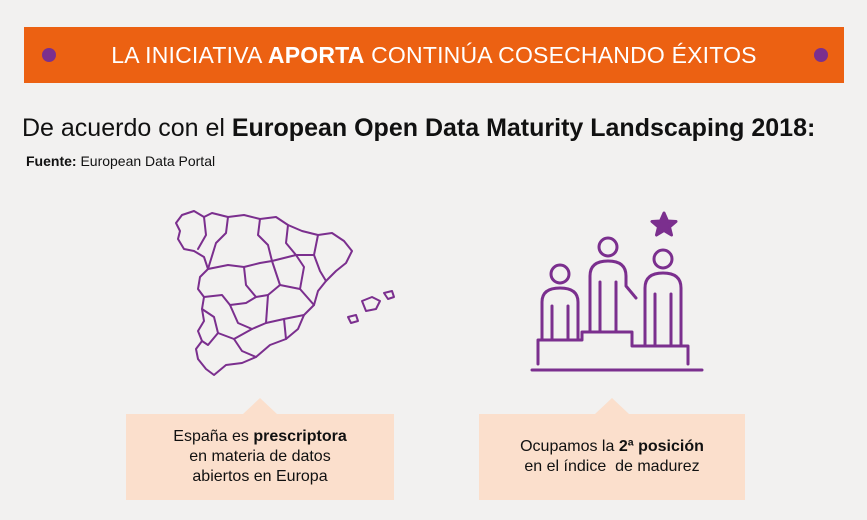 Image resolution: width=867 pixels, height=520 pixels. Describe the element at coordinates (617, 291) in the screenshot. I see `podium-icon` at that location.